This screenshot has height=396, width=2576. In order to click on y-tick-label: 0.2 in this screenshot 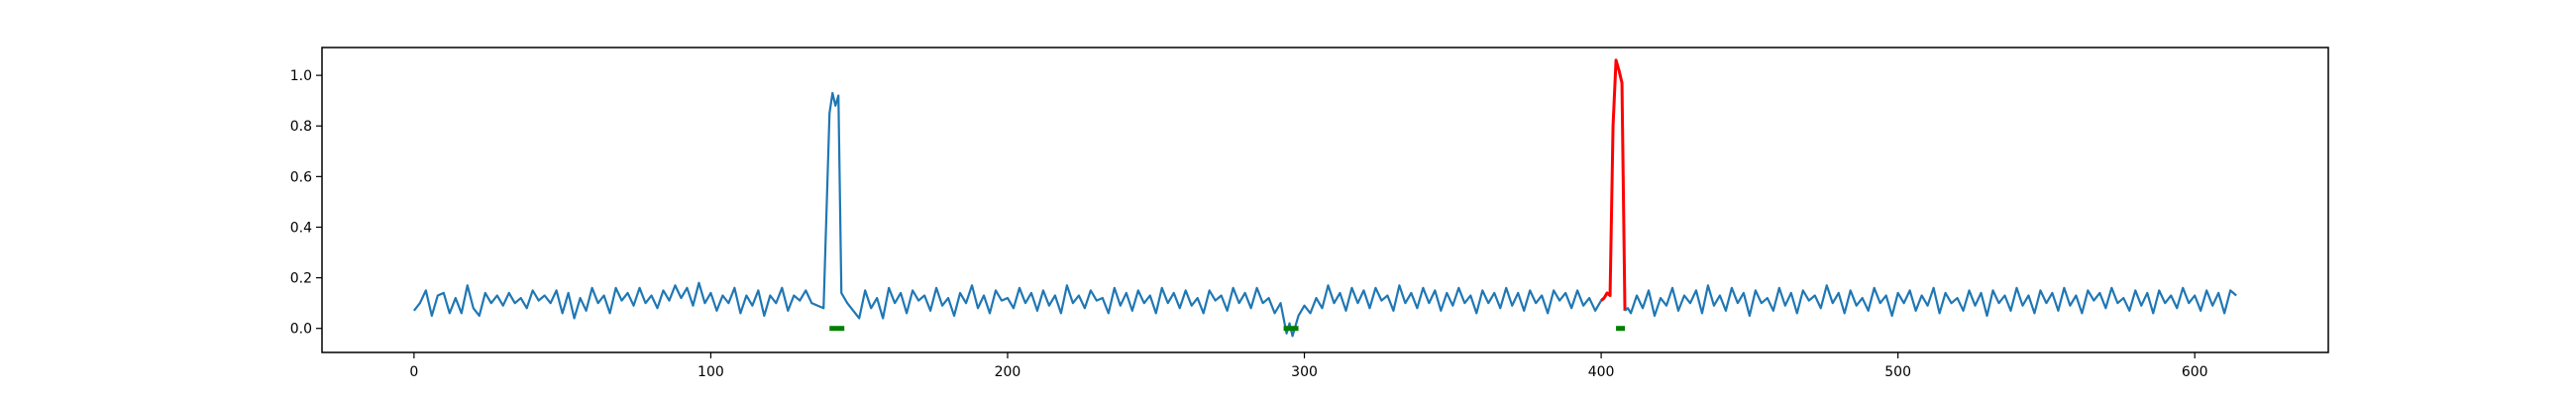, I will do `click(301, 279)`.